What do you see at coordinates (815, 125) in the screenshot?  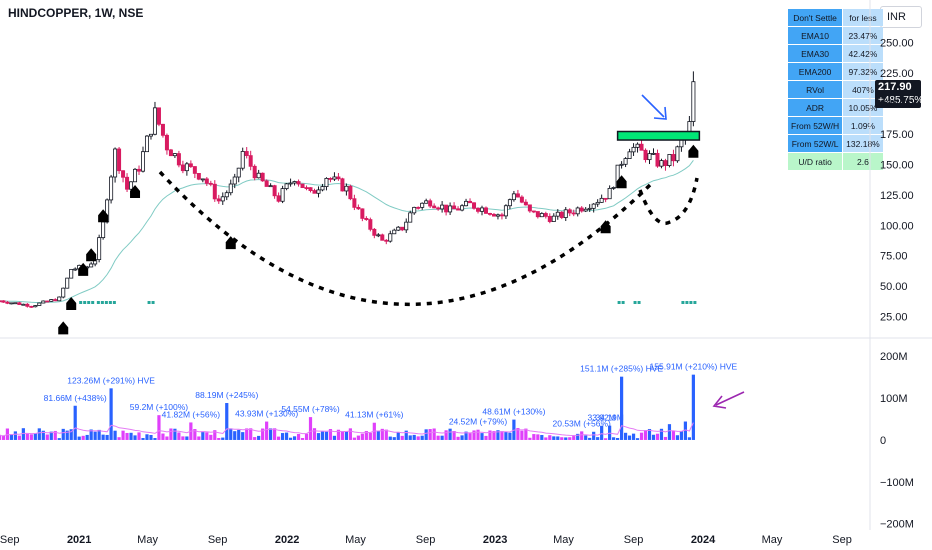 I see `stats-label: From 52W/H` at bounding box center [815, 125].